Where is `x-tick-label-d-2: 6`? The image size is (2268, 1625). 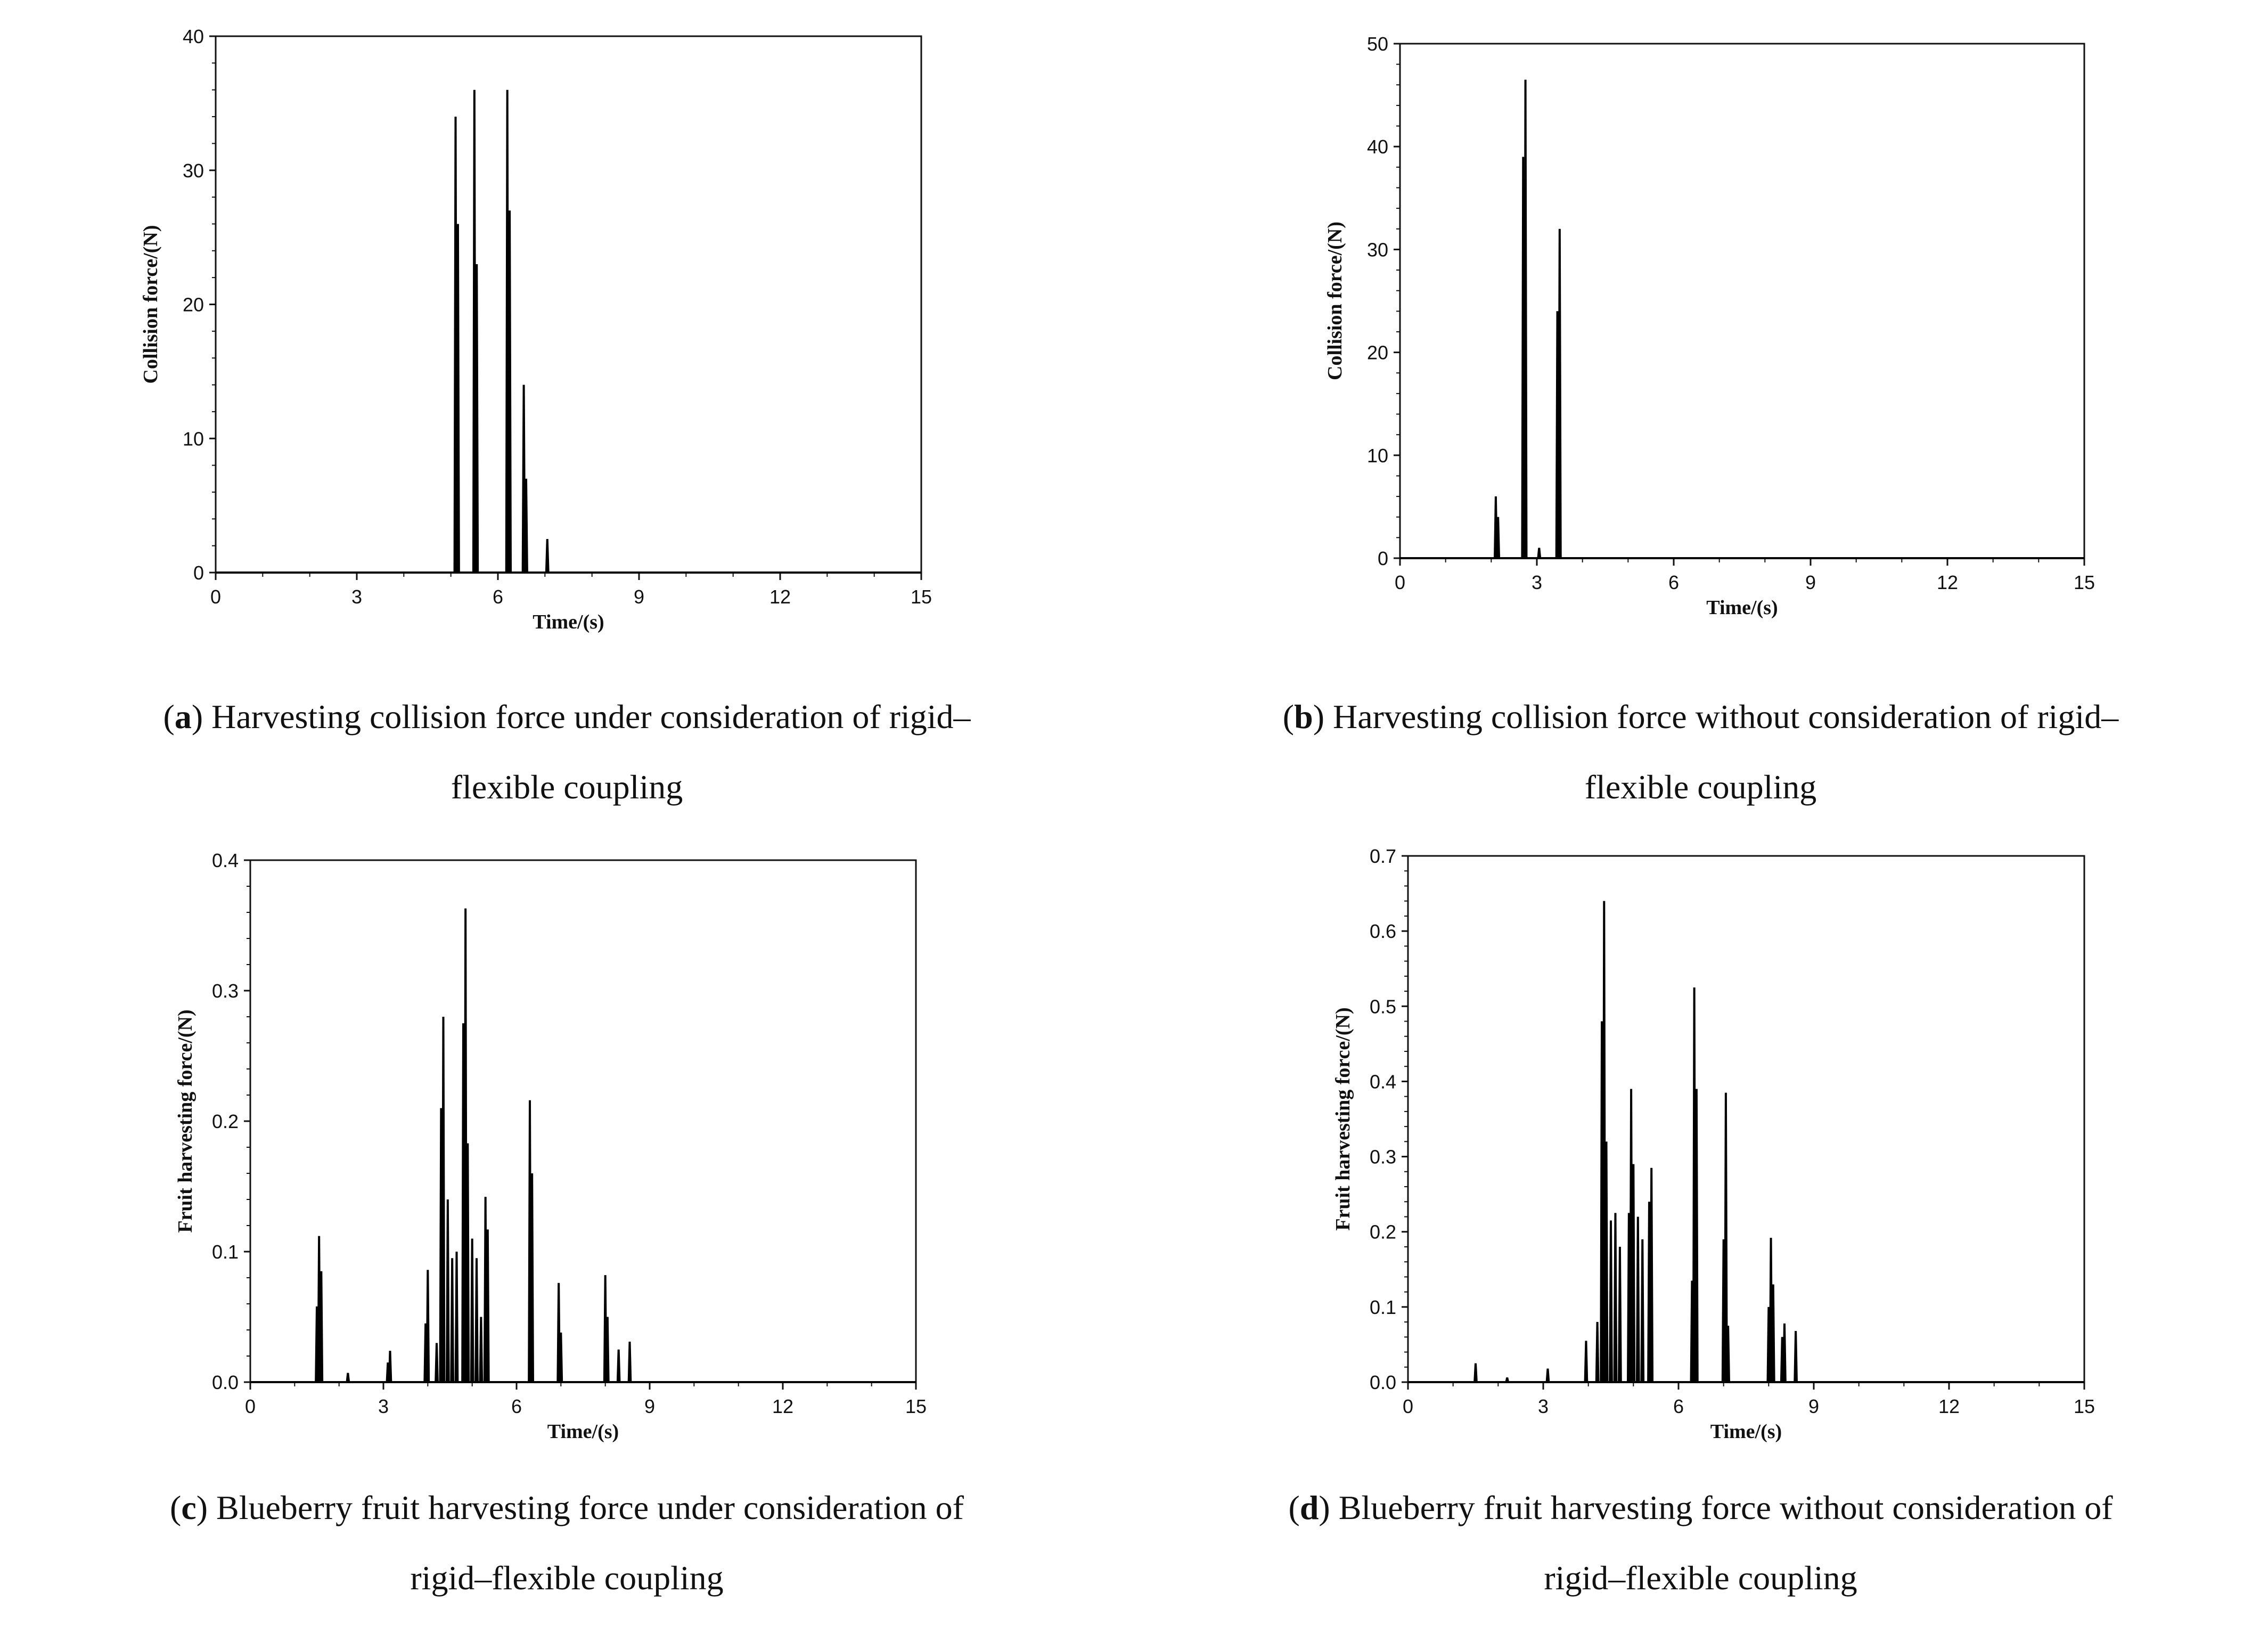 x-tick-label-d-2: 6 is located at coordinates (1679, 1406).